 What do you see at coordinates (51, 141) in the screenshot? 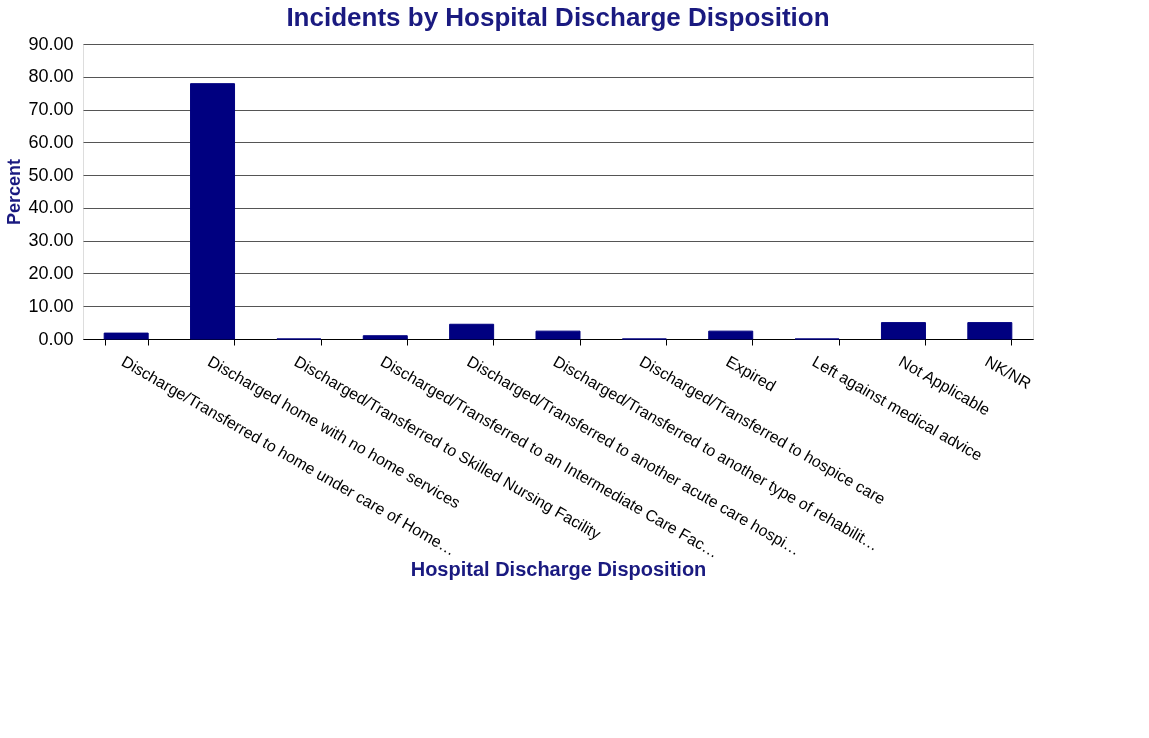
I see `y-tick-label: 60.00` at bounding box center [51, 141].